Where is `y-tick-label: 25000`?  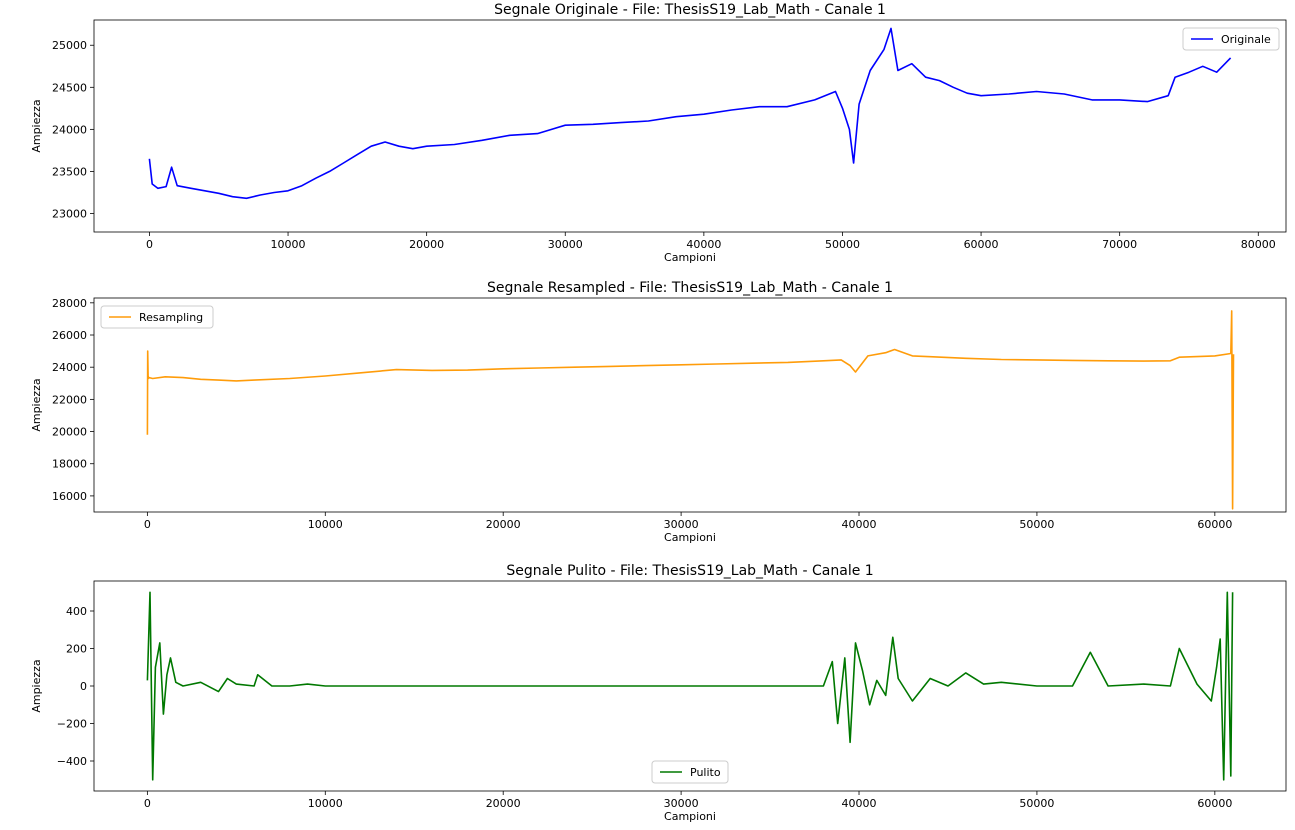
y-tick-label: 25000 is located at coordinates (69, 45).